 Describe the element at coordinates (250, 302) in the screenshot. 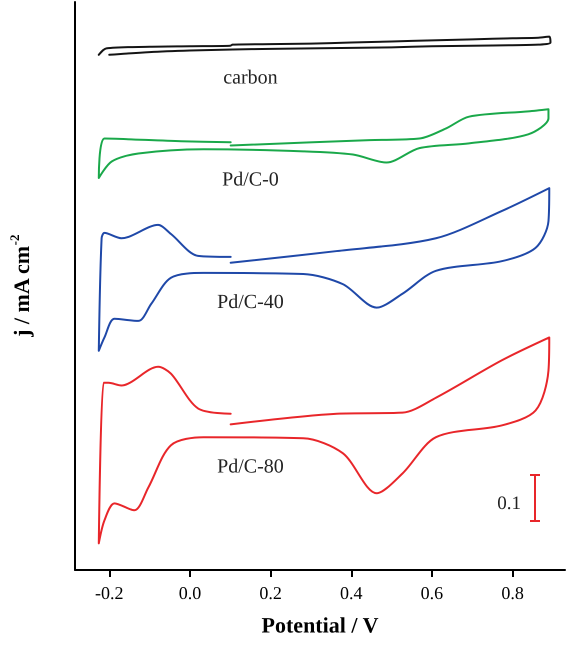

I see `series-label: Pd/C-40` at that location.